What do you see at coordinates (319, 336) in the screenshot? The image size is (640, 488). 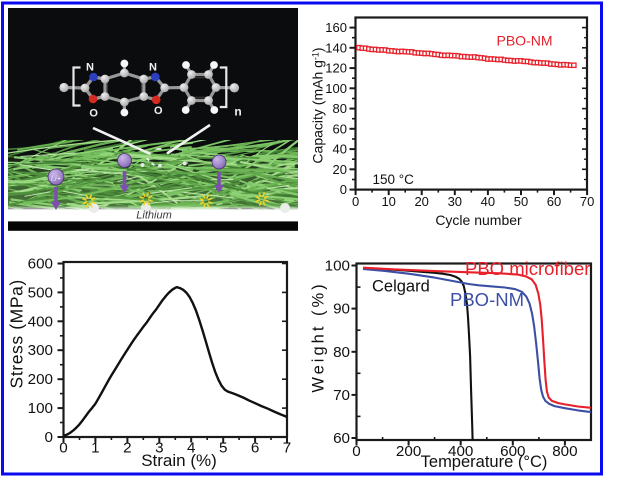 I see `svg-text: Weight (%)` at bounding box center [319, 336].